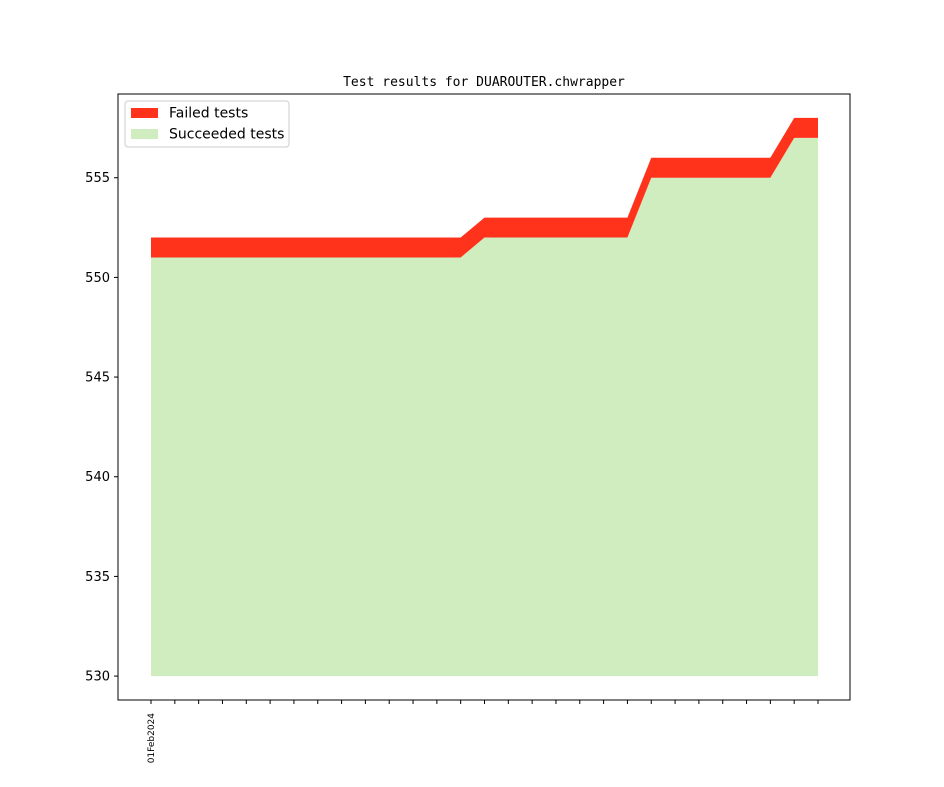 This screenshot has width=944, height=787. Describe the element at coordinates (484, 187) in the screenshot. I see `failed-area` at that location.